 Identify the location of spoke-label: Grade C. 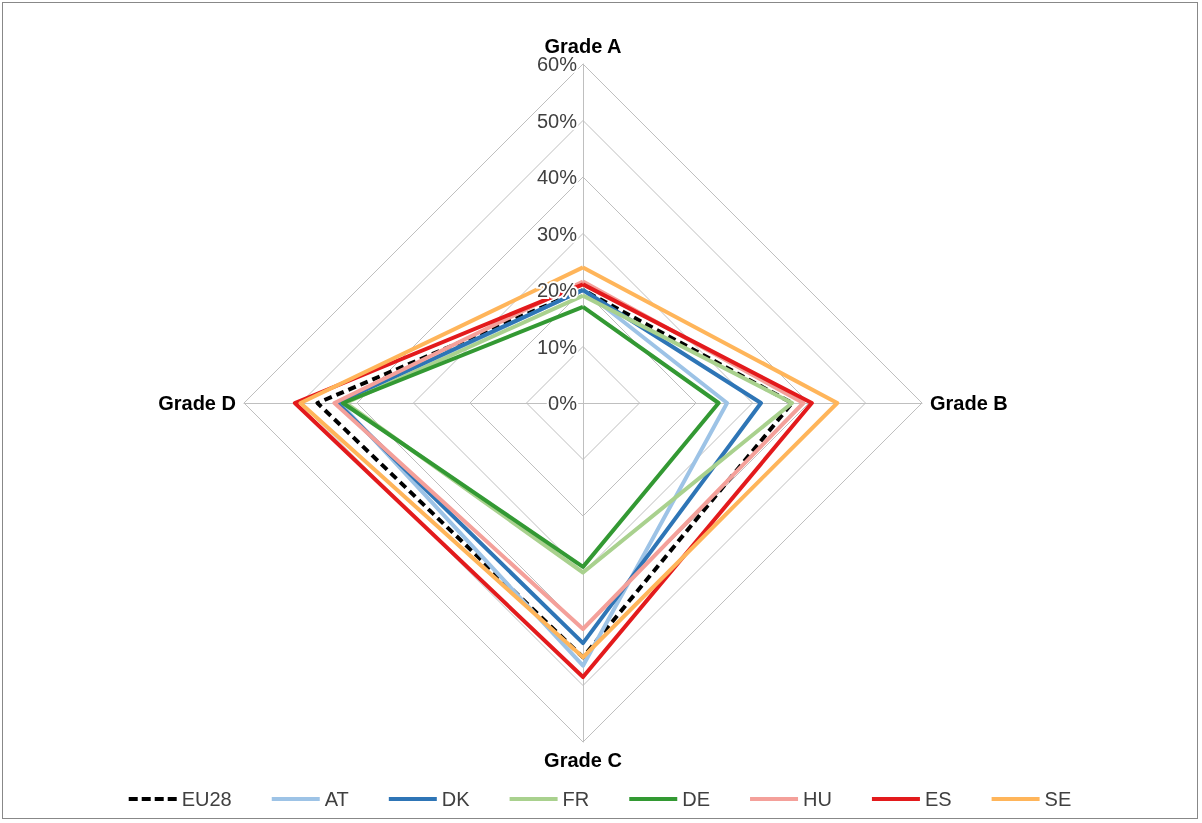
(583, 760).